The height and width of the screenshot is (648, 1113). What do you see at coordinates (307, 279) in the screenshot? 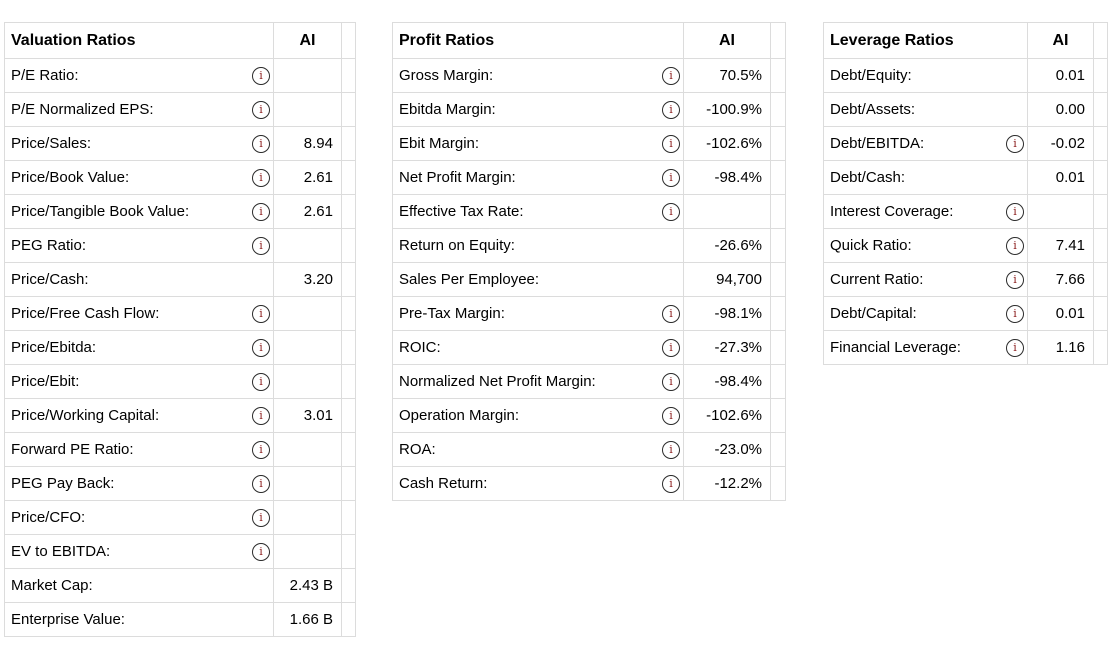
I see `row-value: 3.20` at bounding box center [307, 279].